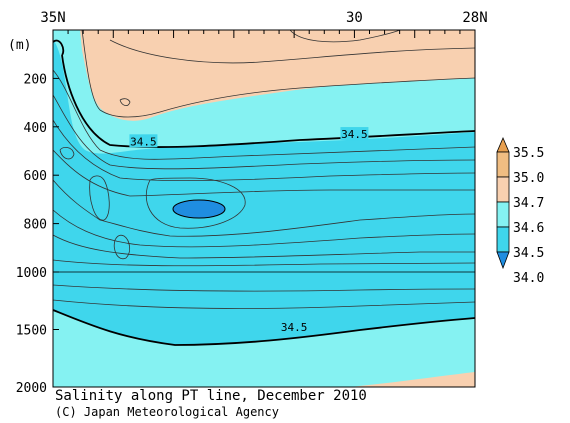 Image resolution: width=570 pixels, height=423 pixels. I want to click on y-tick-label: 600, so click(35, 176).